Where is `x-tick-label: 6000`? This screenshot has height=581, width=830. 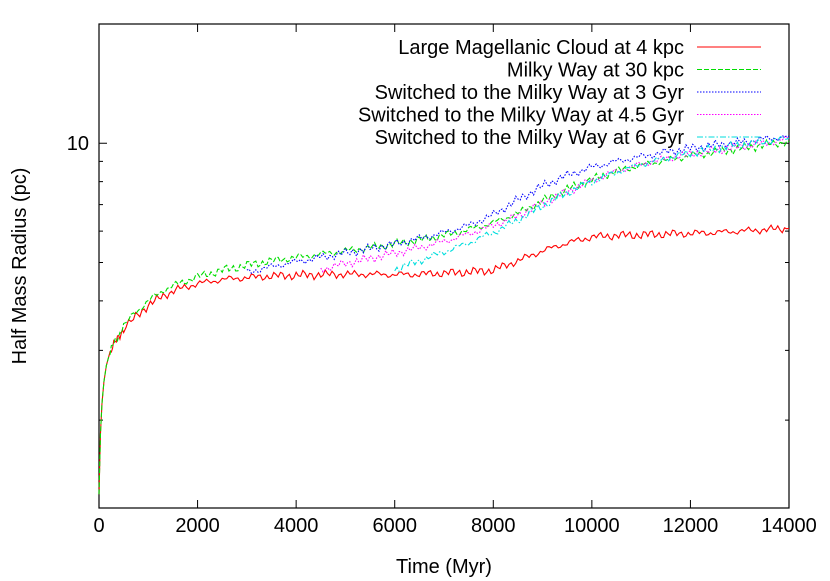 x-tick-label: 6000 is located at coordinates (394, 526).